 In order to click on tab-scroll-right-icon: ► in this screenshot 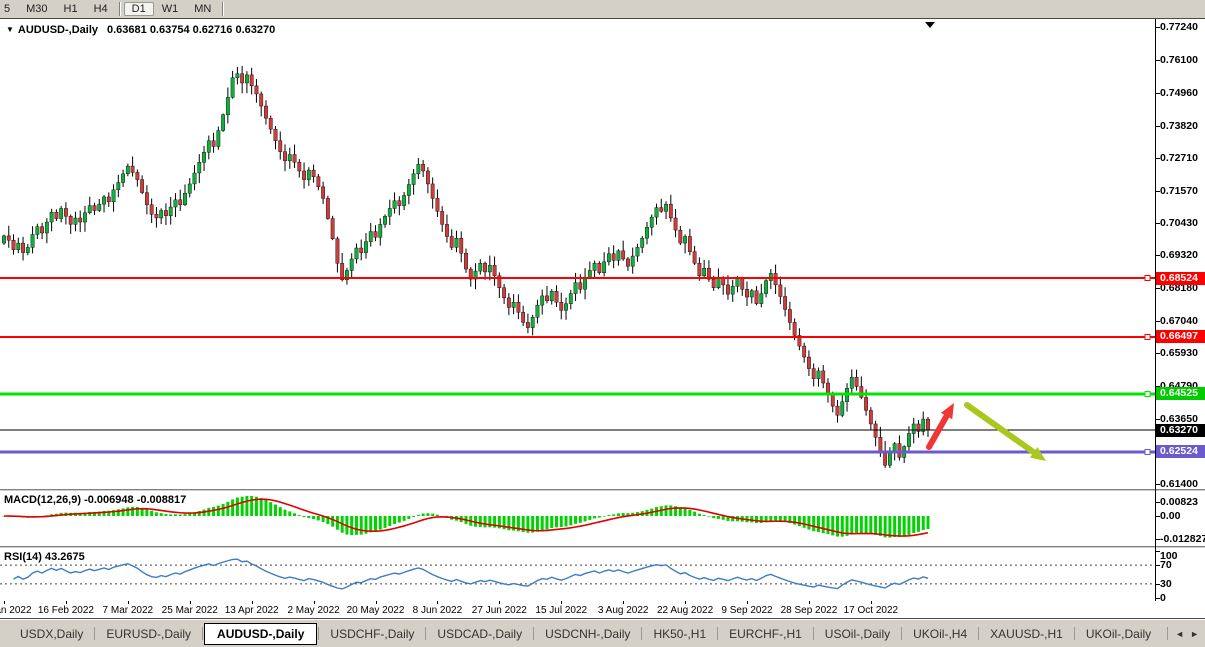, I will do `click(1194, 633)`.